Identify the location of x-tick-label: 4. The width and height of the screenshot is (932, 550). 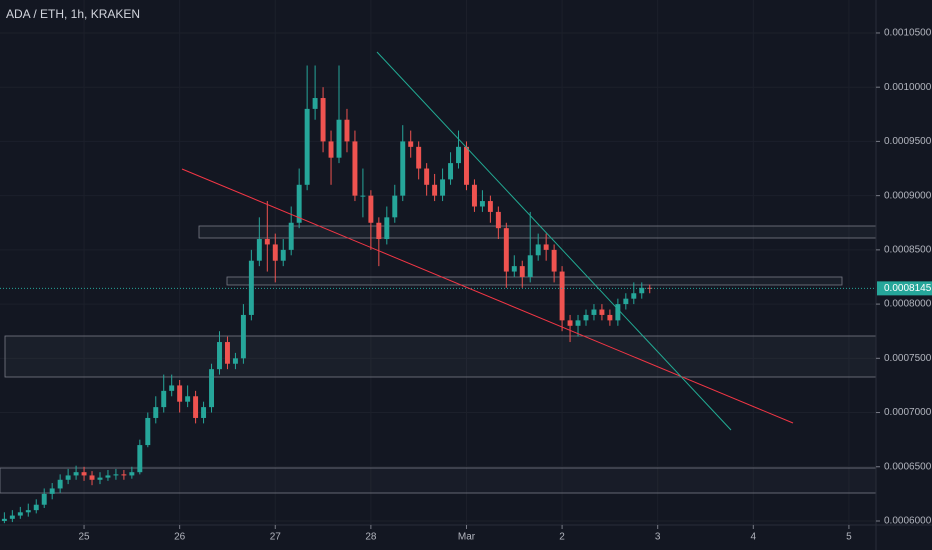
(754, 537).